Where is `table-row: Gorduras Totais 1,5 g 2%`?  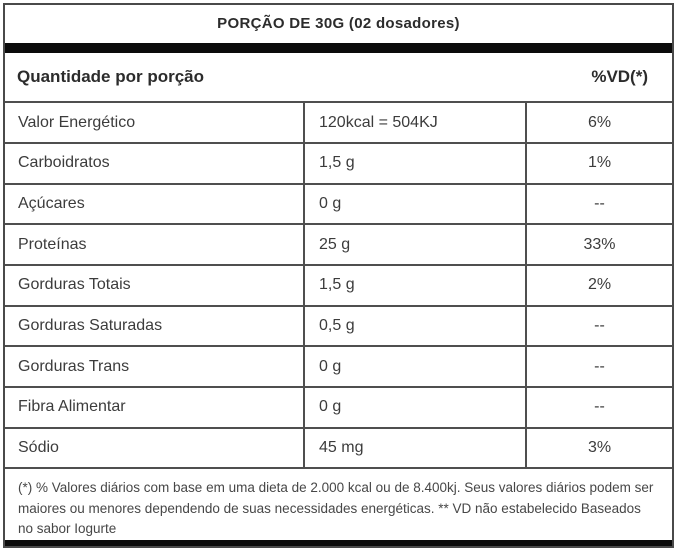 table-row: Gorduras Totais 1,5 g 2% is located at coordinates (338, 284).